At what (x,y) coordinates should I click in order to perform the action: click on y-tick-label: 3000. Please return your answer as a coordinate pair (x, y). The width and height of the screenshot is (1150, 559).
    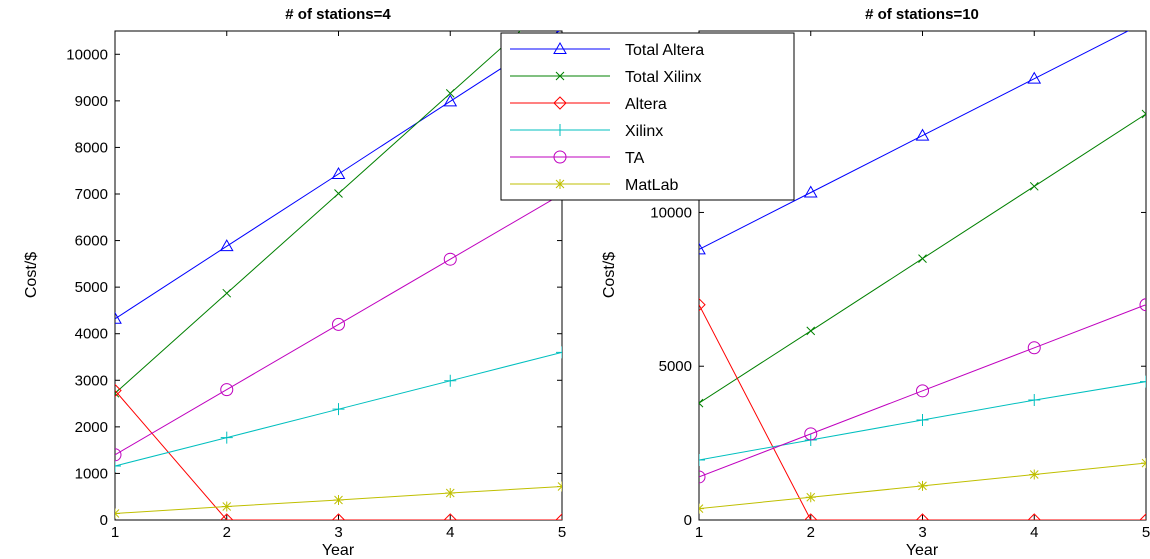
    Looking at the image, I should click on (91, 380).